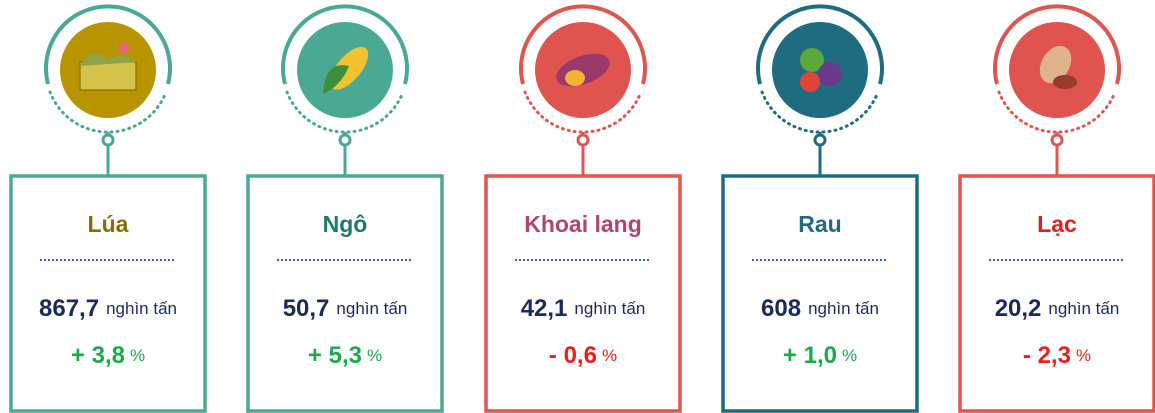  I want to click on change: - 0,6, so click(573, 355).